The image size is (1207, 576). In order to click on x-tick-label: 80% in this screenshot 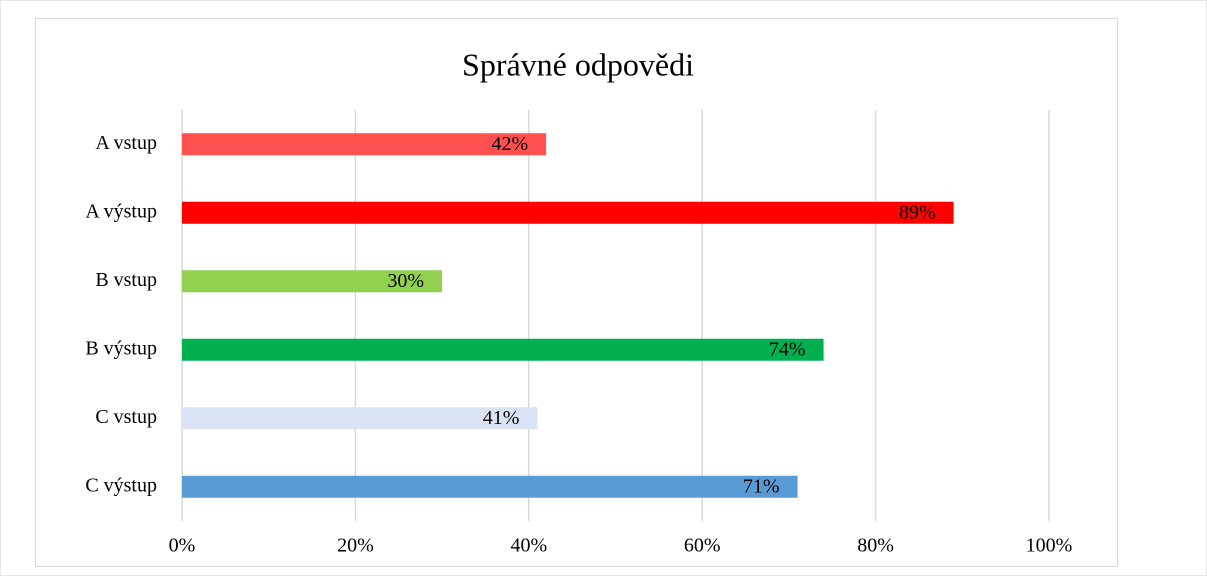, I will do `click(875, 546)`.